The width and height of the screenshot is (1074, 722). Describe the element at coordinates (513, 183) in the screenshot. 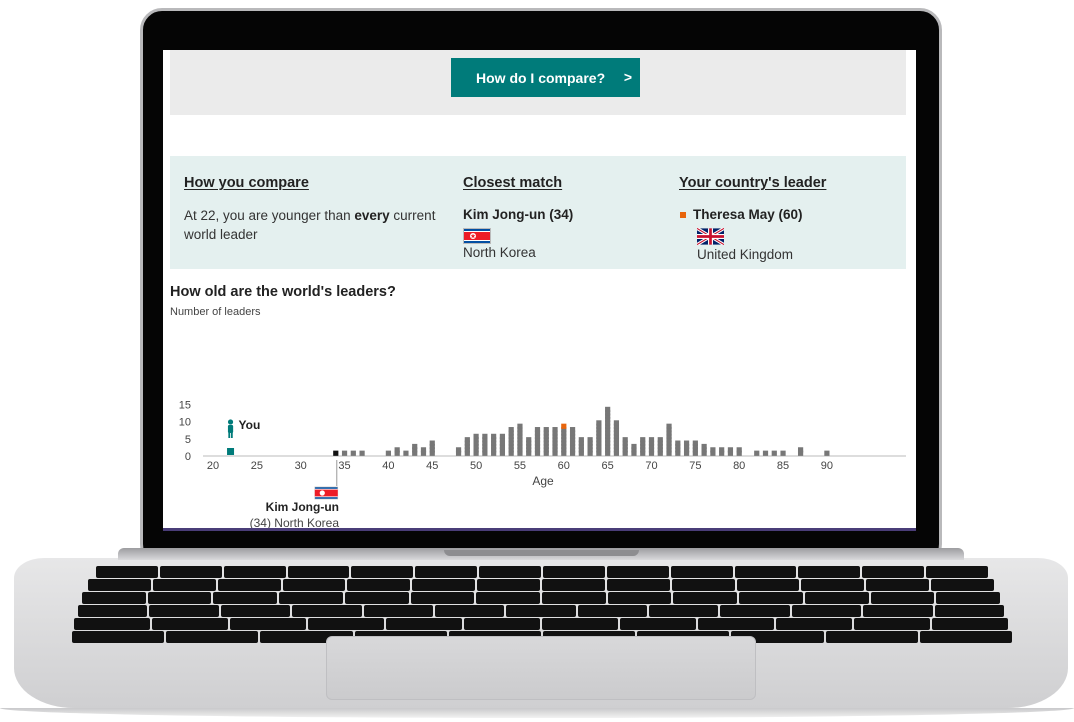

I see `closest-match-heading: Closest match` at that location.